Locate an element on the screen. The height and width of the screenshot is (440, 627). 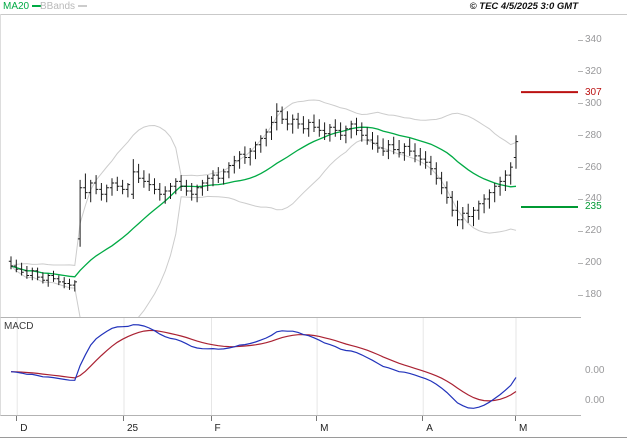
level-label-307: 307 is located at coordinates (593, 92).